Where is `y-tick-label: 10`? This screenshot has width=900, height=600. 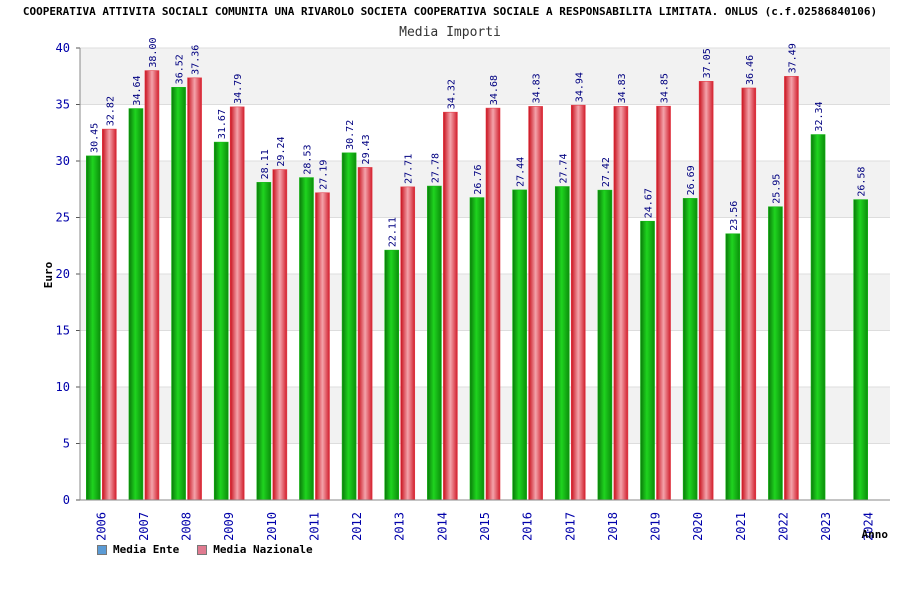
y-tick-label: 10 is located at coordinates (63, 387).